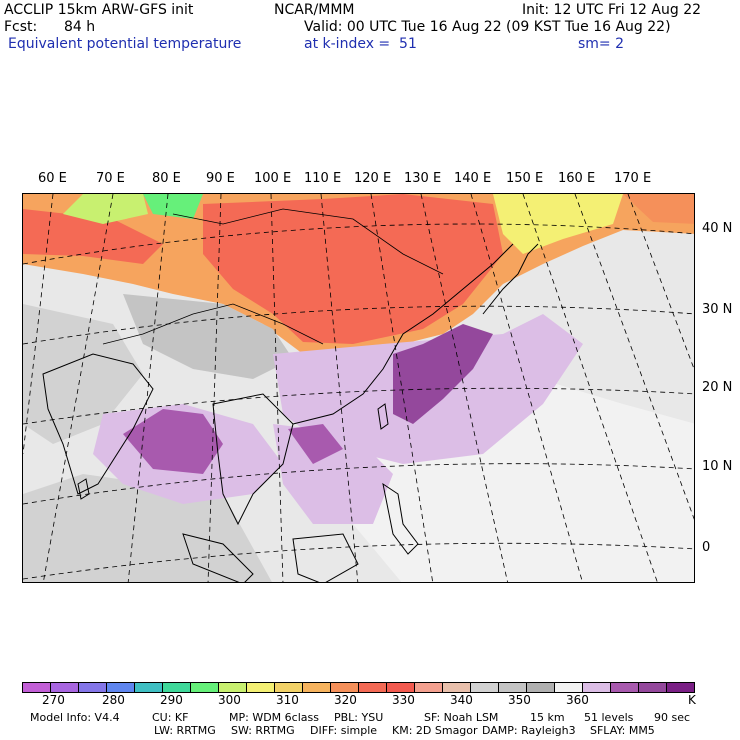  What do you see at coordinates (373, 178) in the screenshot?
I see `lon-label: 120 E` at bounding box center [373, 178].